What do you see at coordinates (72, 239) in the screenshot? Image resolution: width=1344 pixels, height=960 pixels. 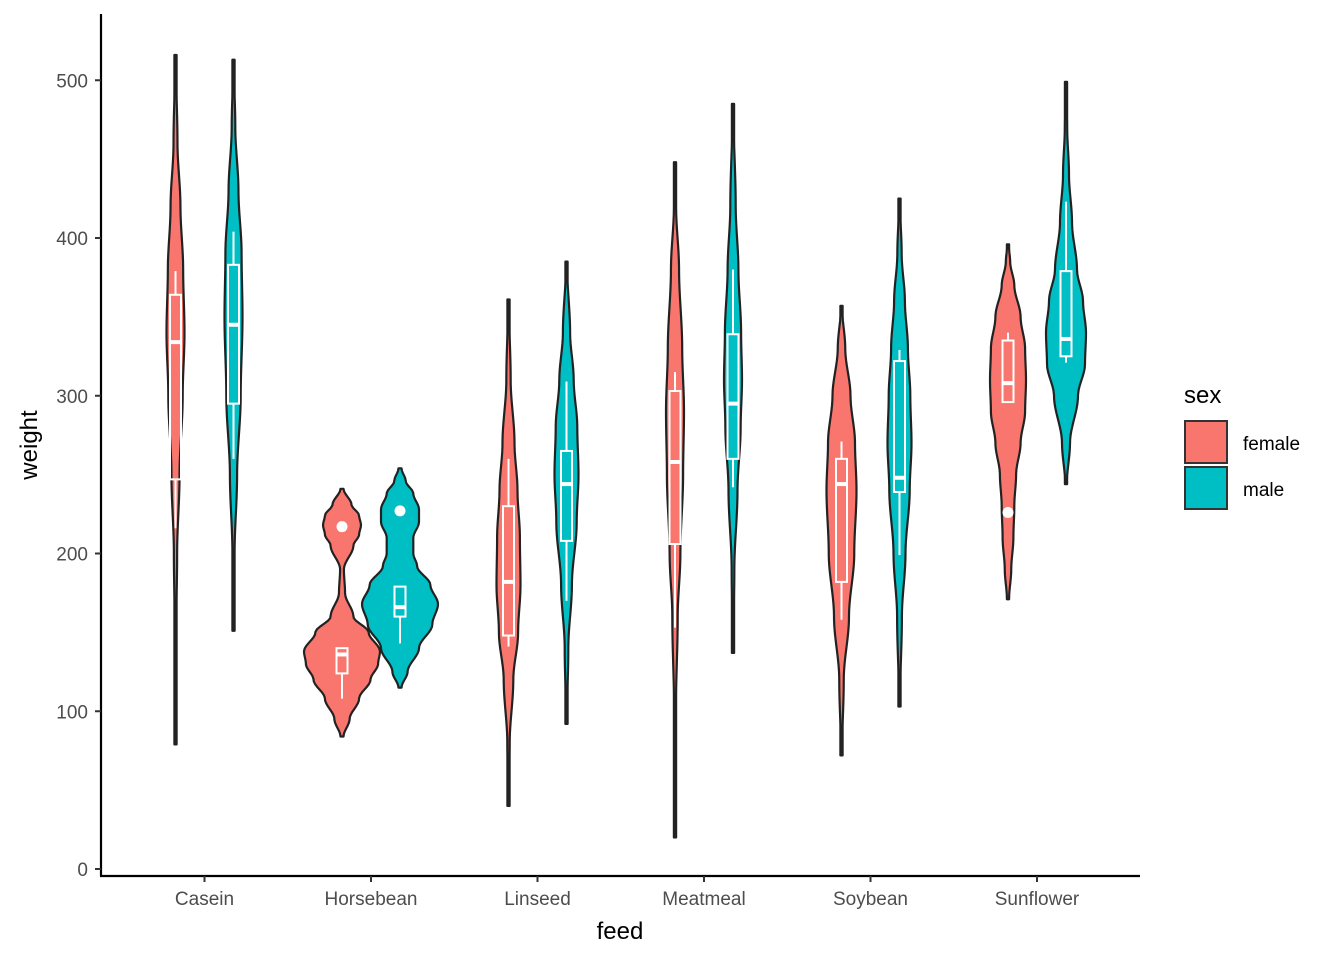 I see `y-tick-label-400: 400` at bounding box center [72, 239].